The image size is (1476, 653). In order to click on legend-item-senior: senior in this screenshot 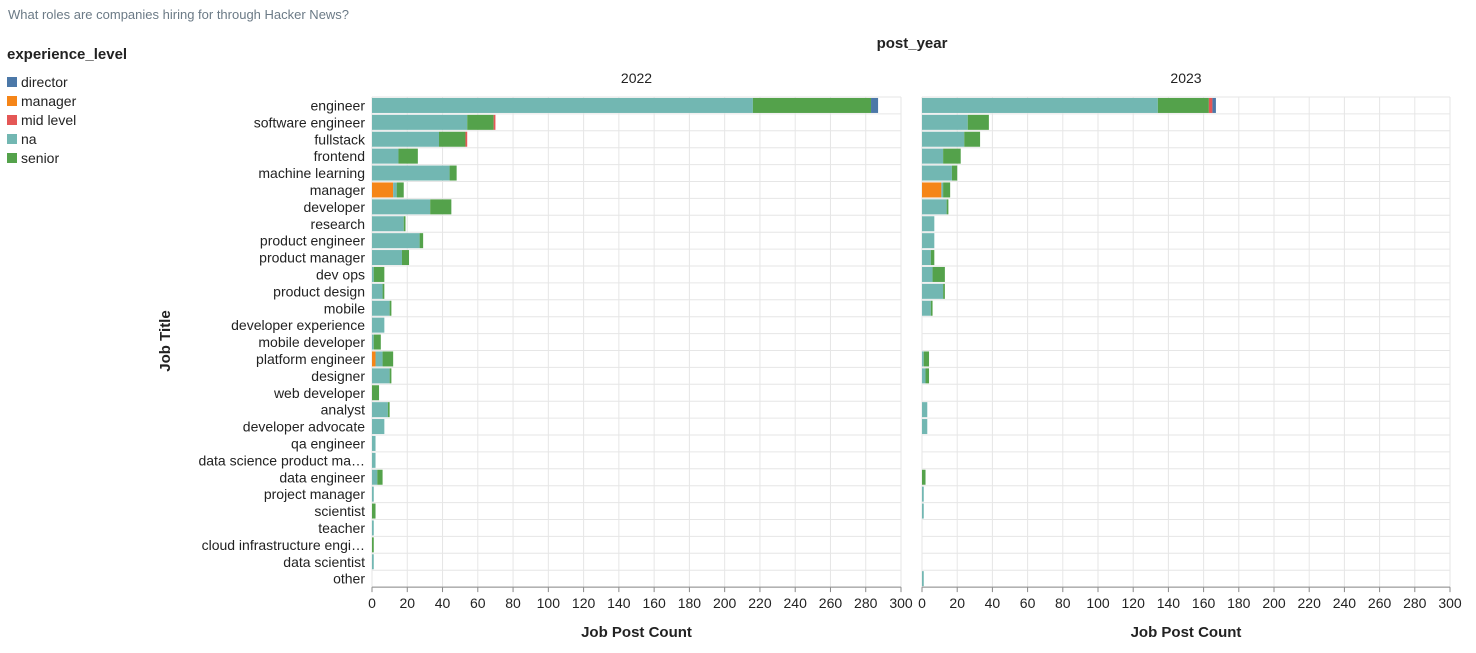, I will do `click(67, 157)`.